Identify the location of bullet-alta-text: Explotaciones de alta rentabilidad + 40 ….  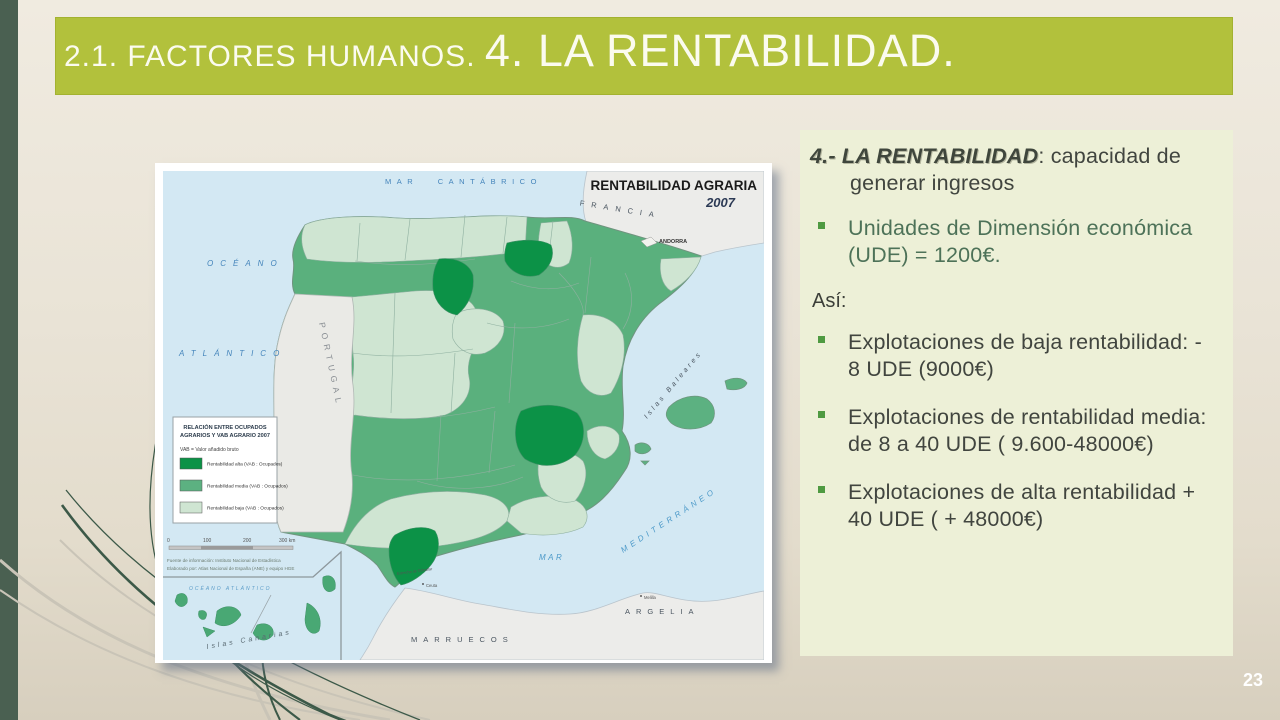
(1022, 505).